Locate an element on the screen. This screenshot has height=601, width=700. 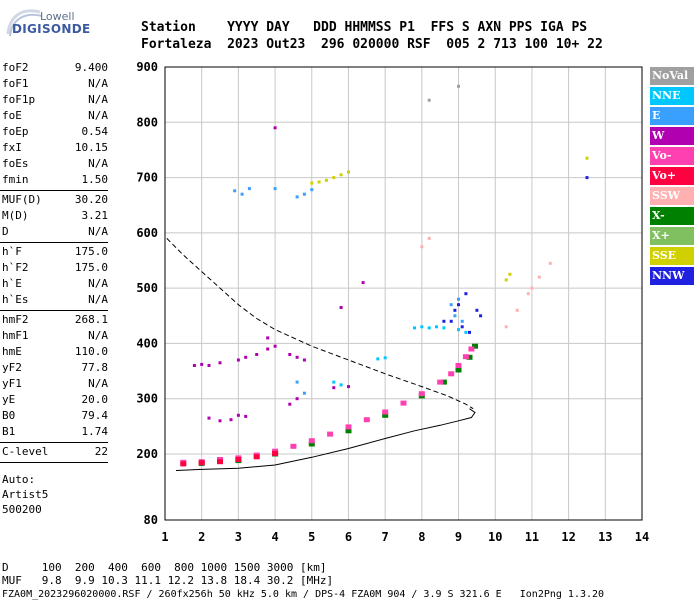
echo-point-sse is located at coordinates (510, 274).